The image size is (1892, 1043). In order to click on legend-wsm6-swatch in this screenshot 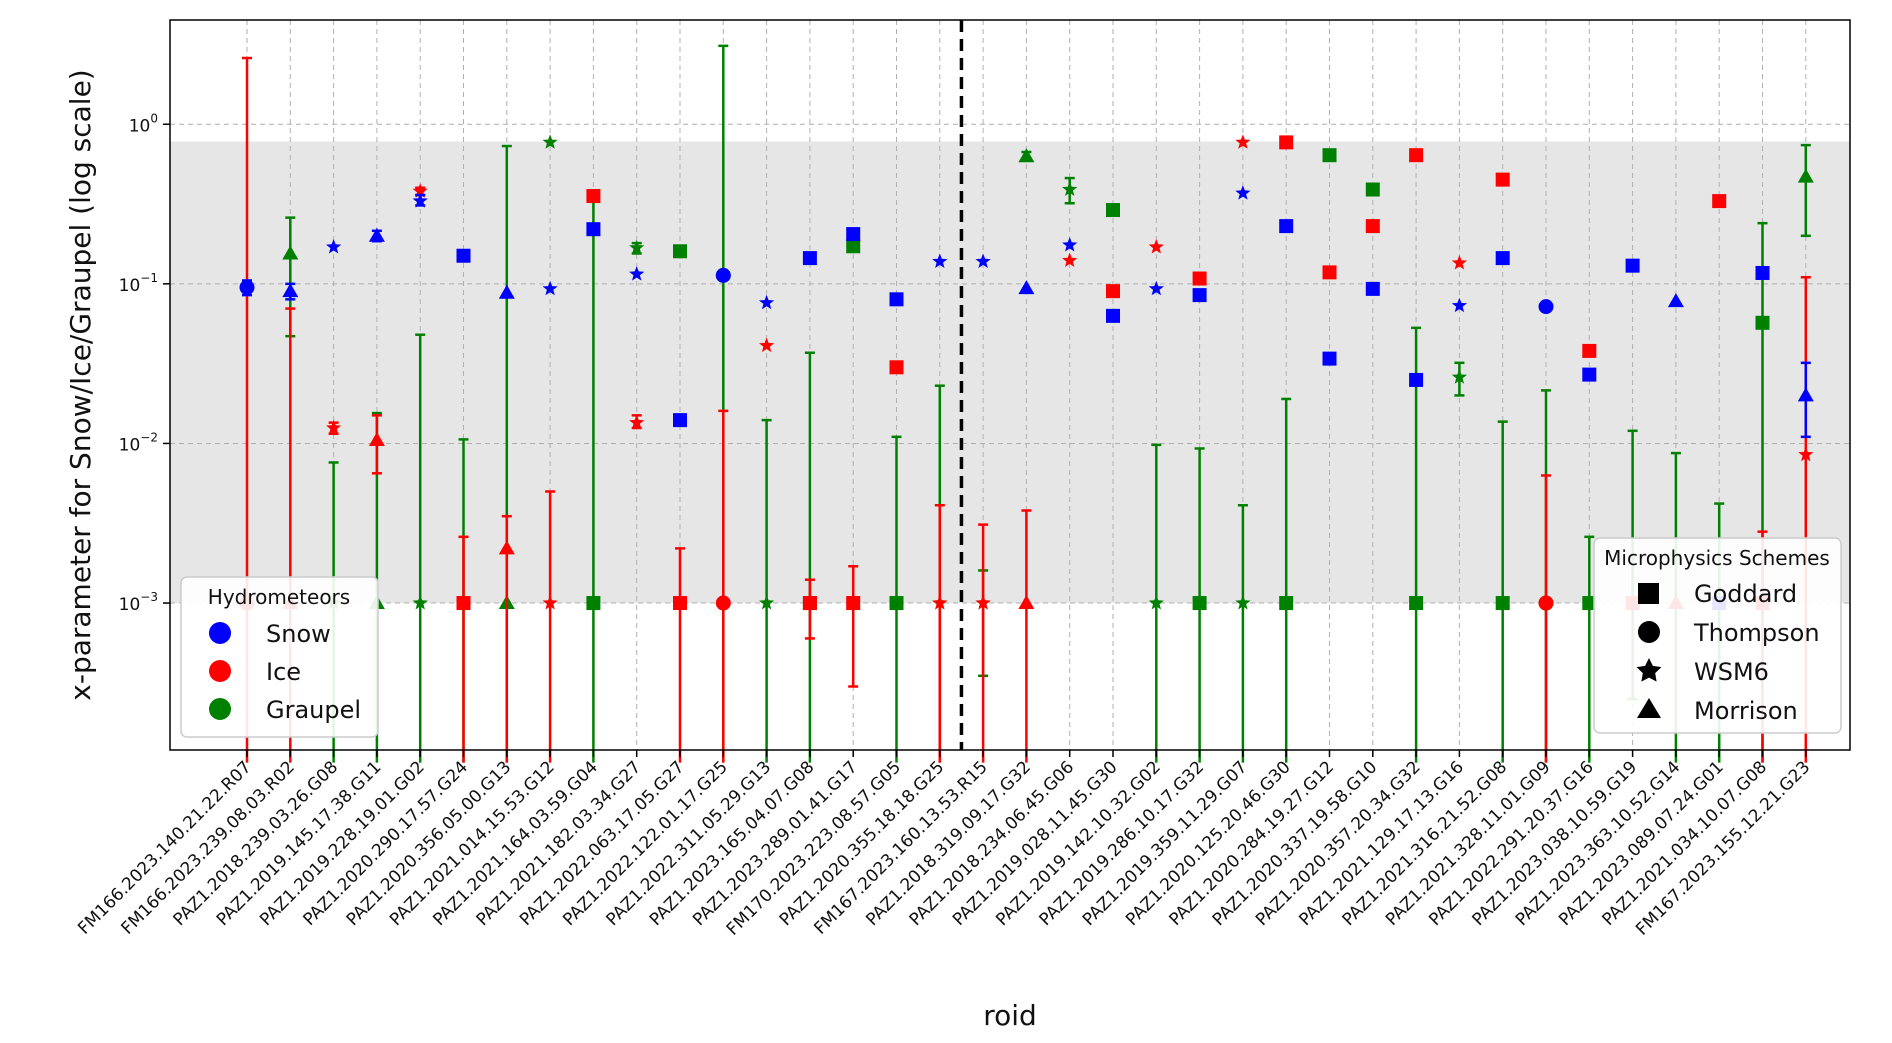, I will do `click(1649, 670)`.